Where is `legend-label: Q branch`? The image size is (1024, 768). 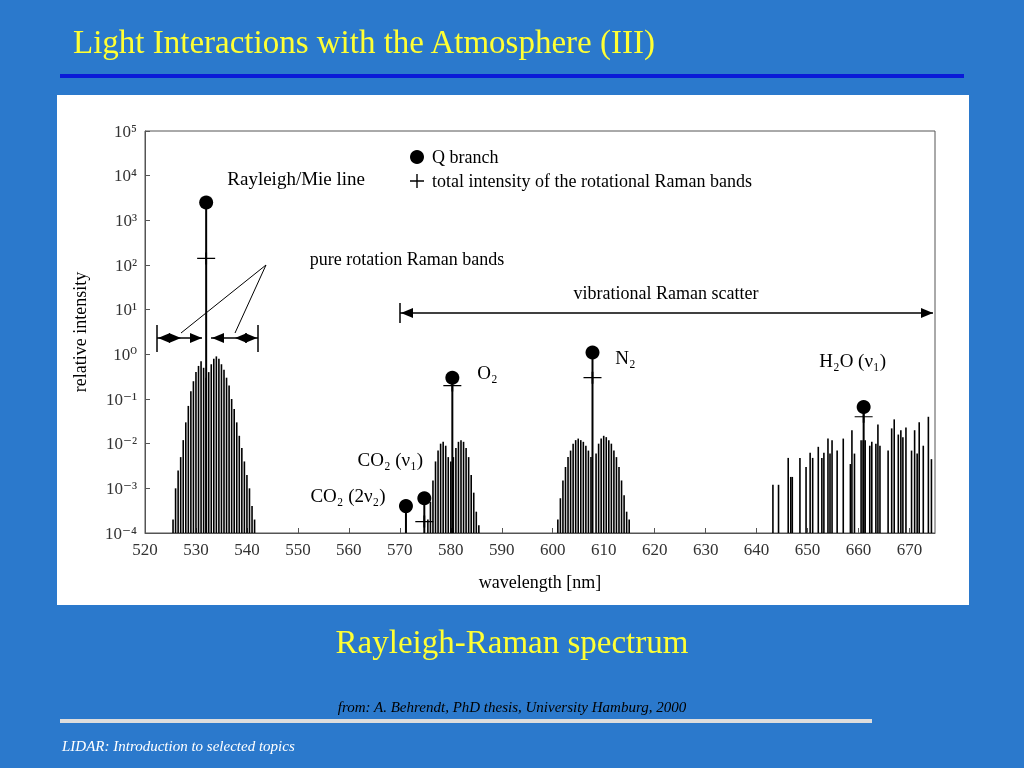 legend-label: Q branch is located at coordinates (465, 157).